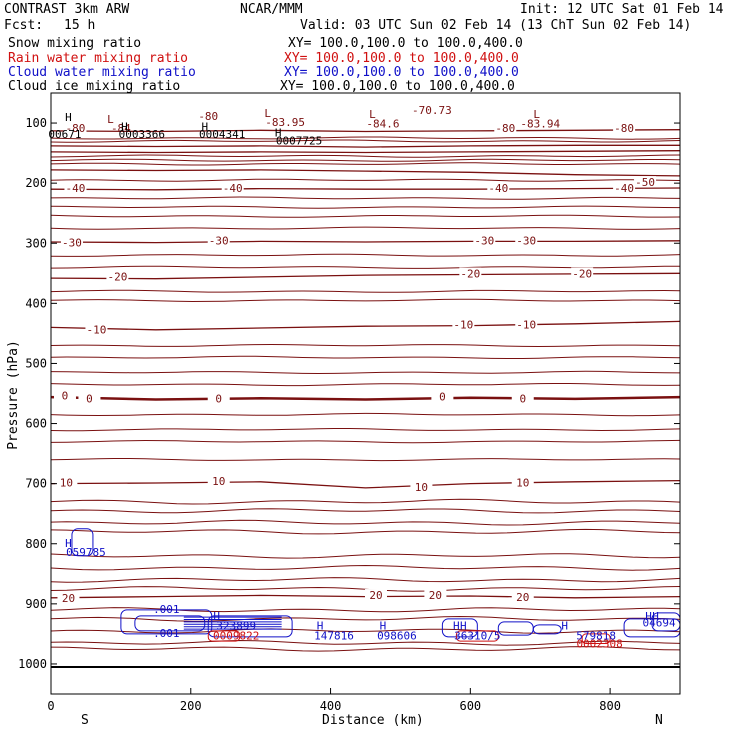 The width and height of the screenshot is (740, 740). Describe the element at coordinates (376, 586) in the screenshot. I see `cloud-contours` at that location.